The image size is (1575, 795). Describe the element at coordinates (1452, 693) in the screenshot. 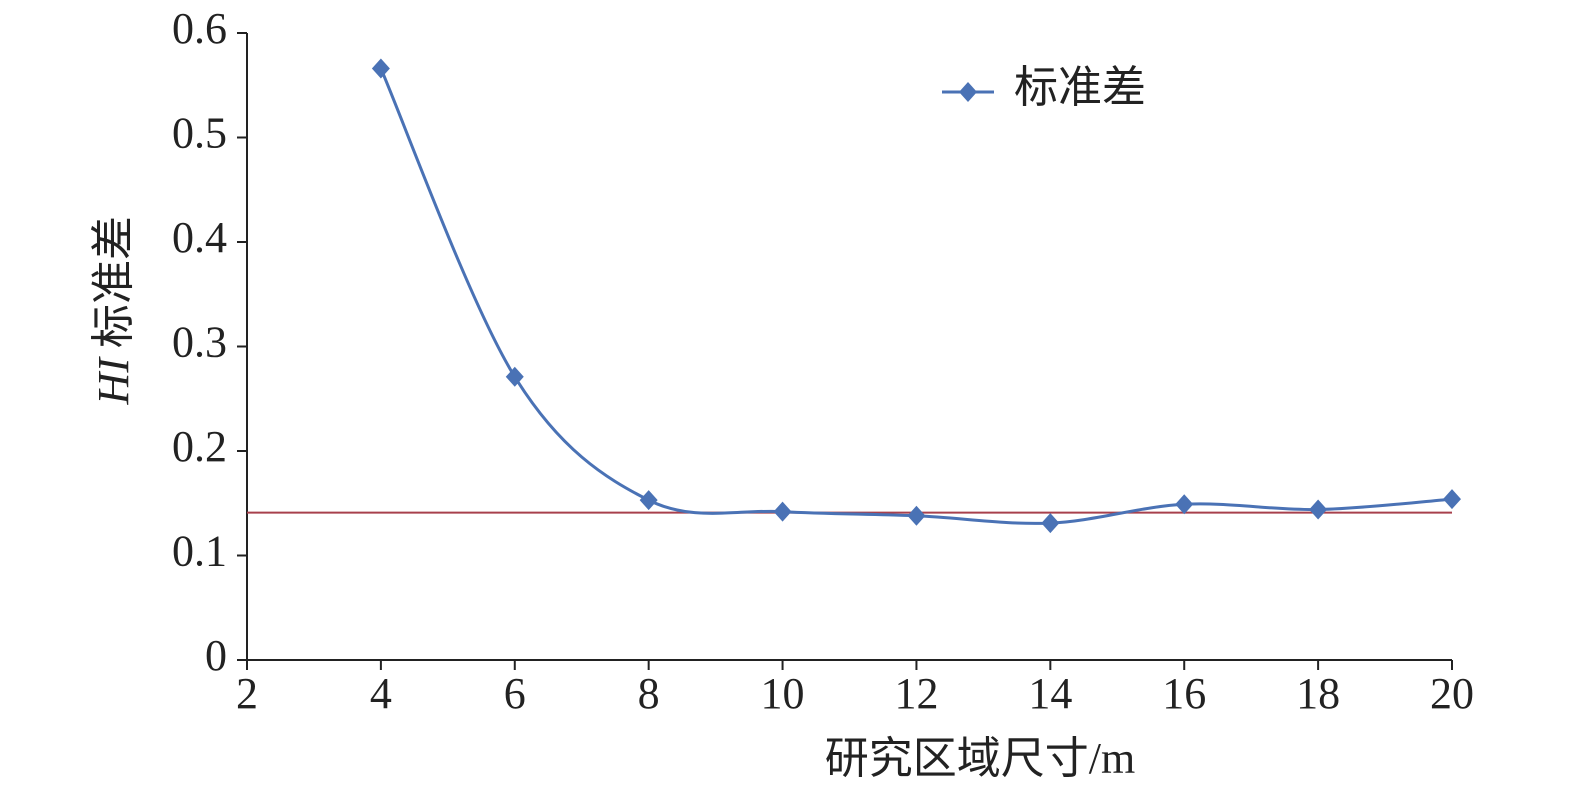

I see `x-tick-label: 20` at that location.